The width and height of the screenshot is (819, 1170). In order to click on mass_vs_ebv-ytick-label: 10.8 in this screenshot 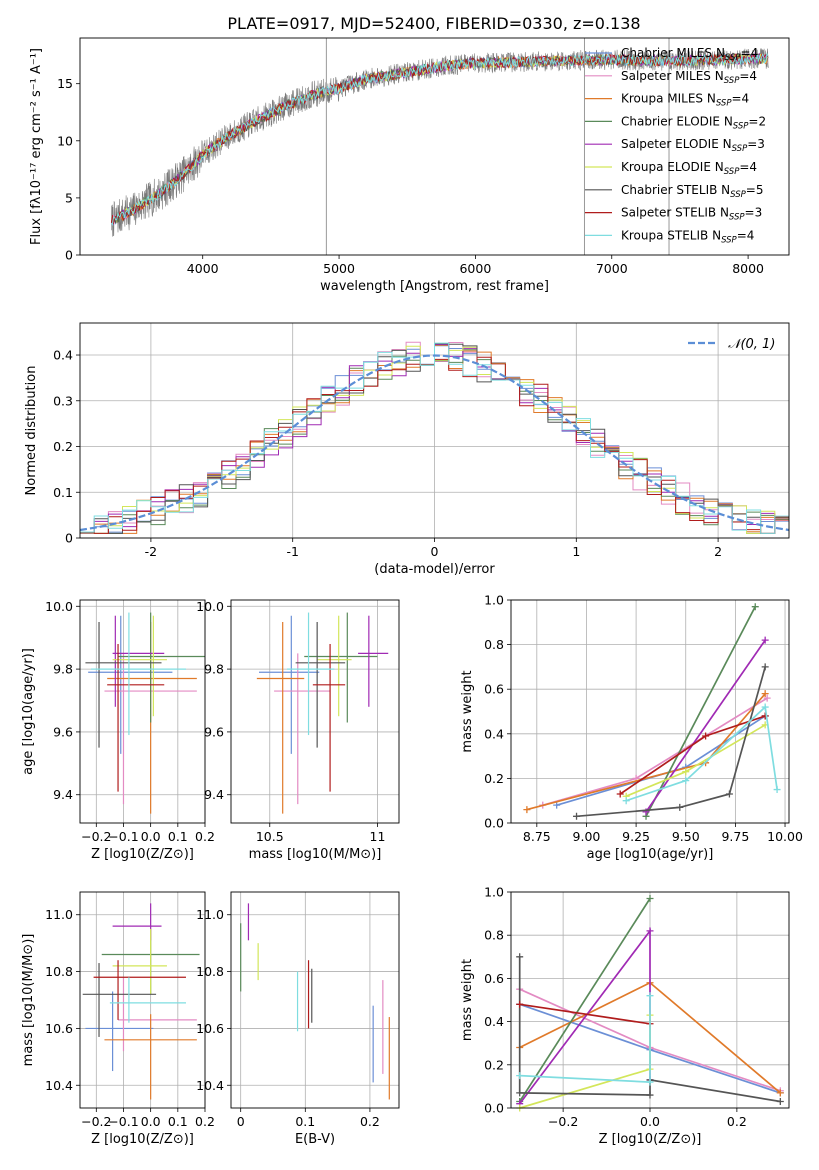, I will do `click(210, 971)`.